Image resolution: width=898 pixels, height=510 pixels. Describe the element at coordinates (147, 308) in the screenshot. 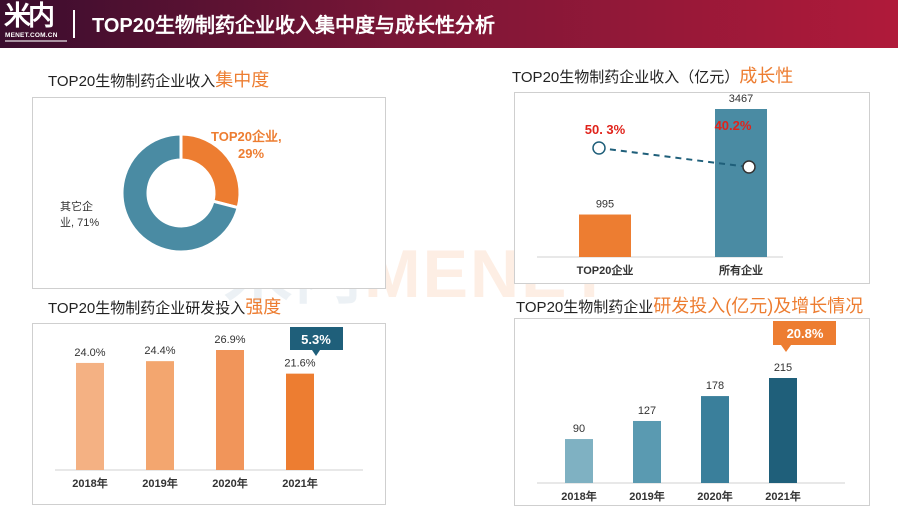

I see `rd-intensity-title-text: TOP20生物制药企业研发投入` at that location.